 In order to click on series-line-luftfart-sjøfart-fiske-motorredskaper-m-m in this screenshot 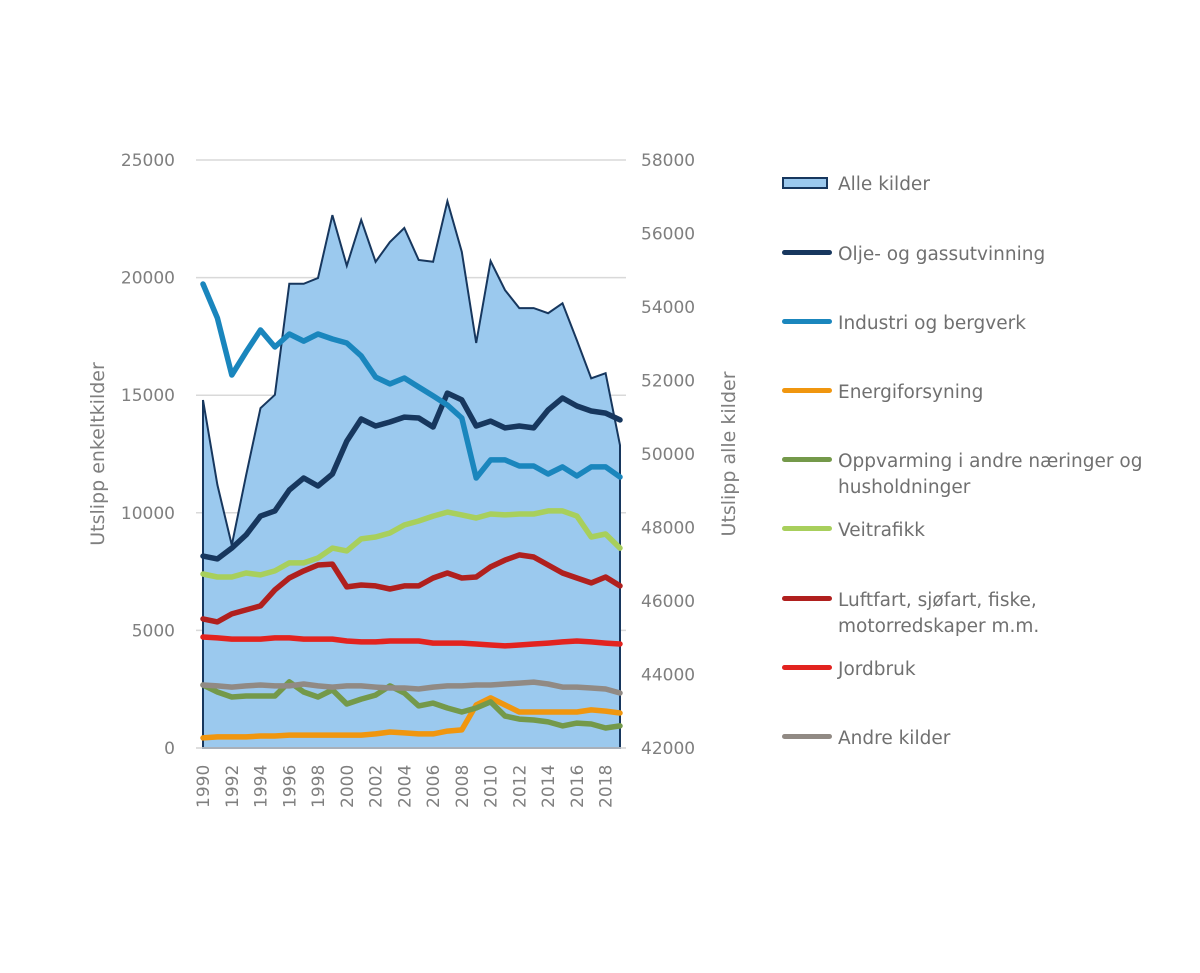, I will do `click(411, 588)`.